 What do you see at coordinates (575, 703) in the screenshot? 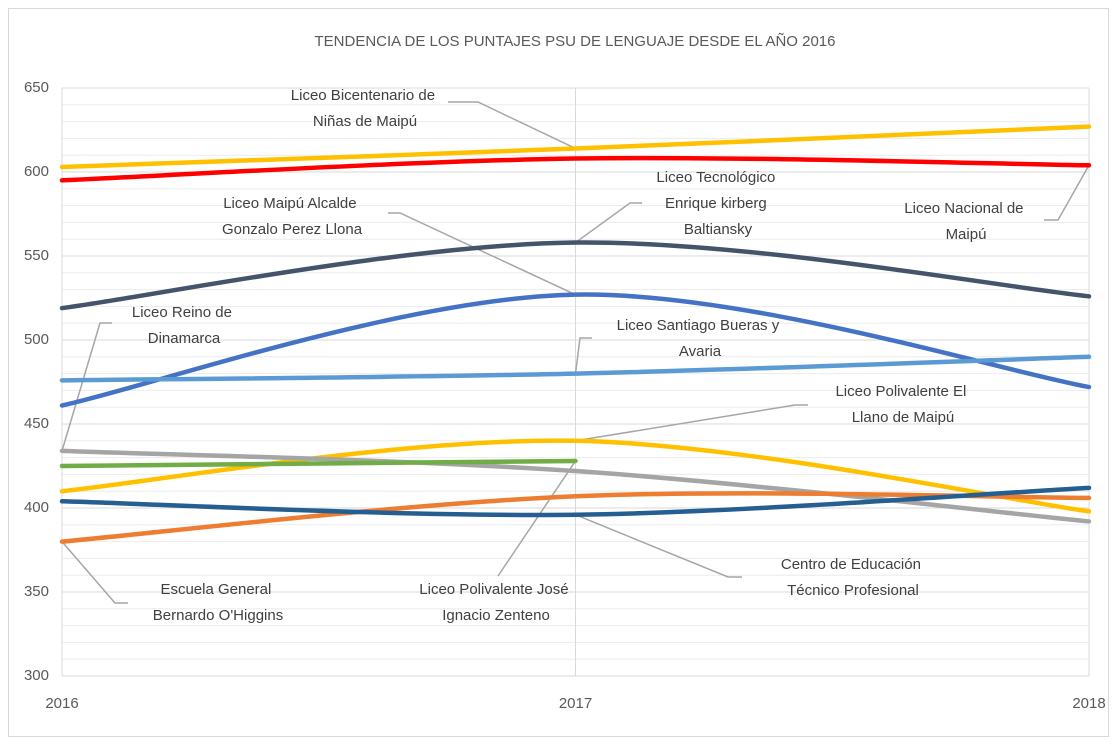
I see `x-tick-label: 2017` at bounding box center [575, 703].